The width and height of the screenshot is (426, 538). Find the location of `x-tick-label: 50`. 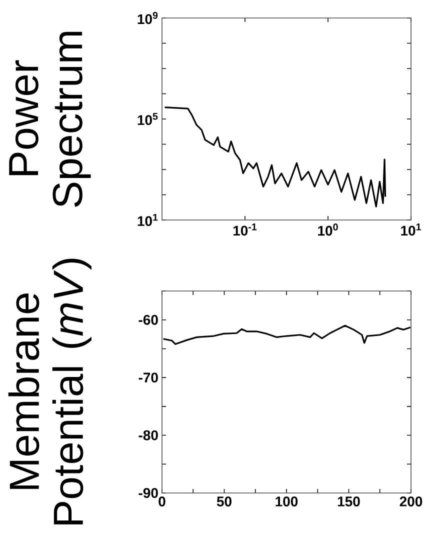

x-tick-label: 50 is located at coordinates (224, 501).